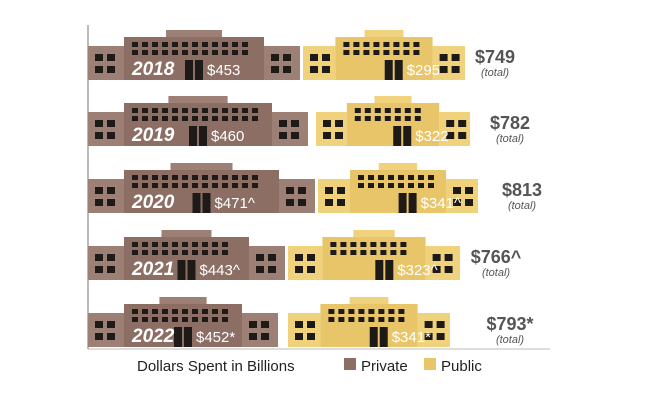 The image size is (648, 400). What do you see at coordinates (393, 124) in the screenshot?
I see `main-block` at bounding box center [393, 124].